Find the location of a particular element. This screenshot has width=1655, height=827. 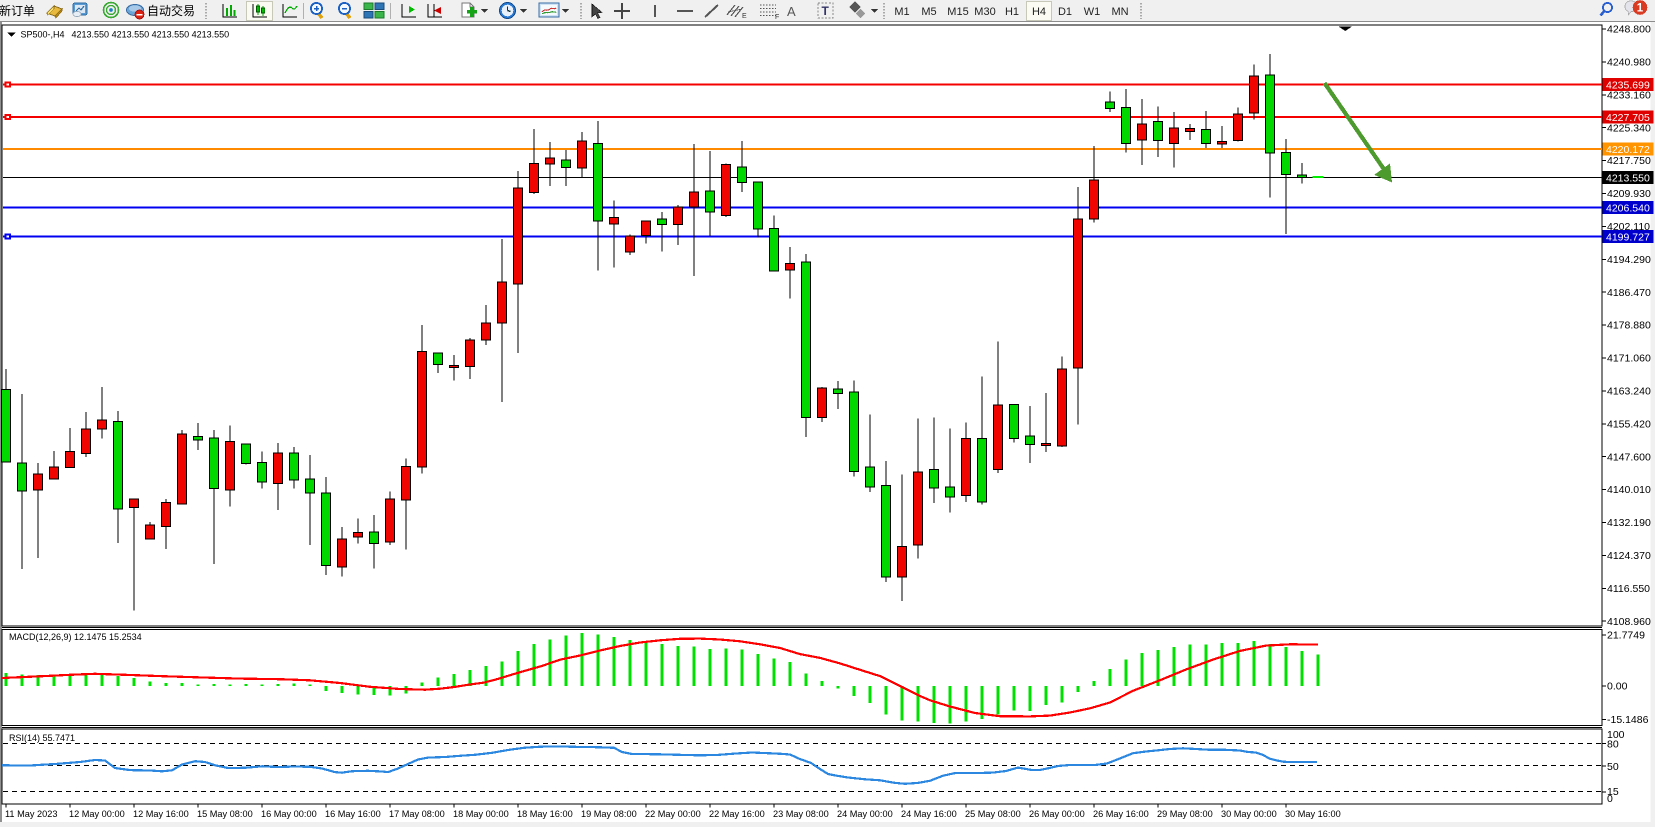

svg-text: 4171.060 is located at coordinates (1629, 359).